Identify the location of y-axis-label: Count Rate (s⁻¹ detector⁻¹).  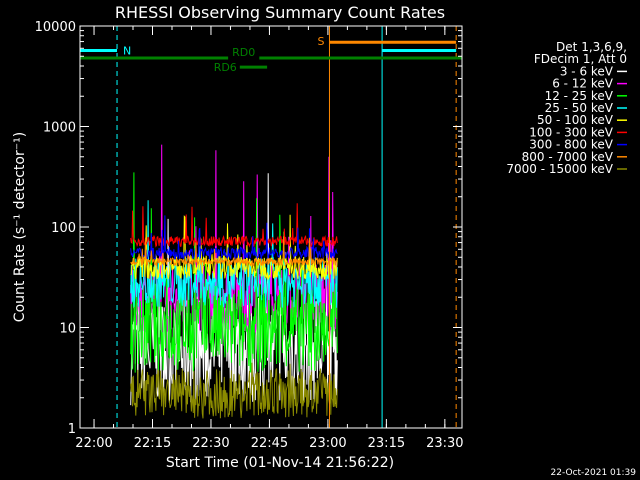
(20, 227).